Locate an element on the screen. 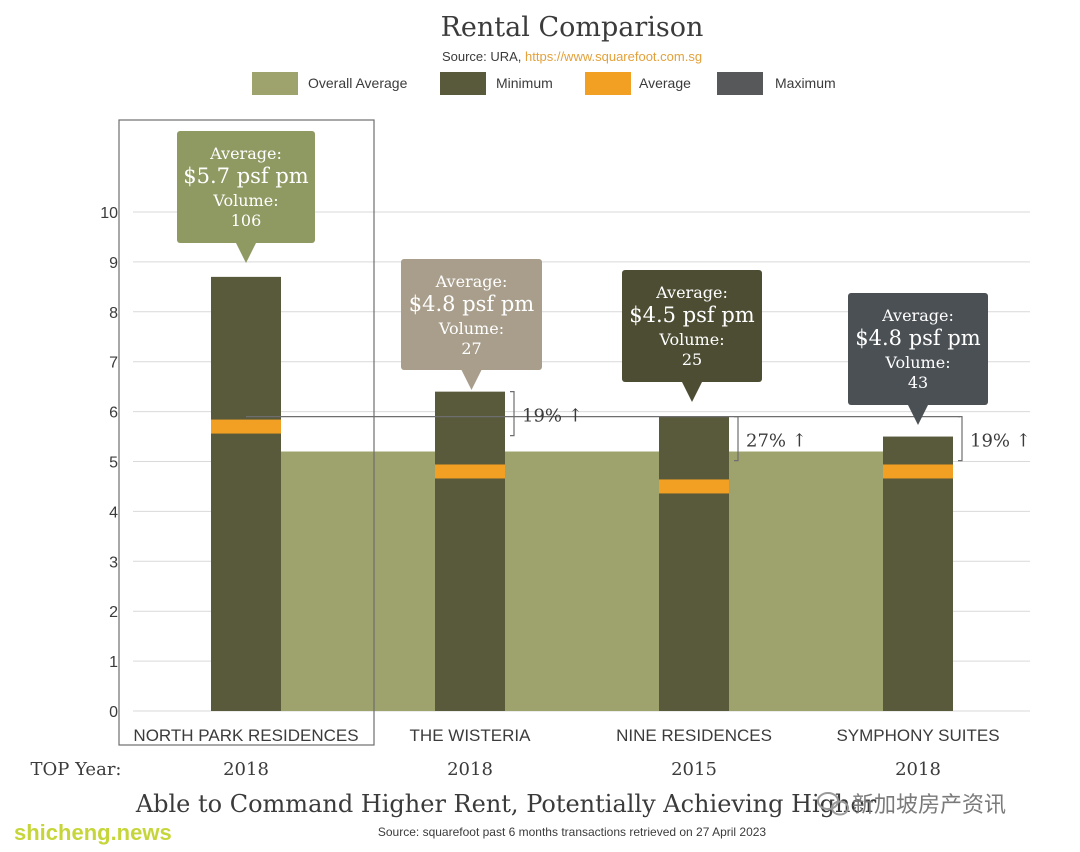 This screenshot has width=1080, height=852. chart-title: Rental Comparison is located at coordinates (572, 27).